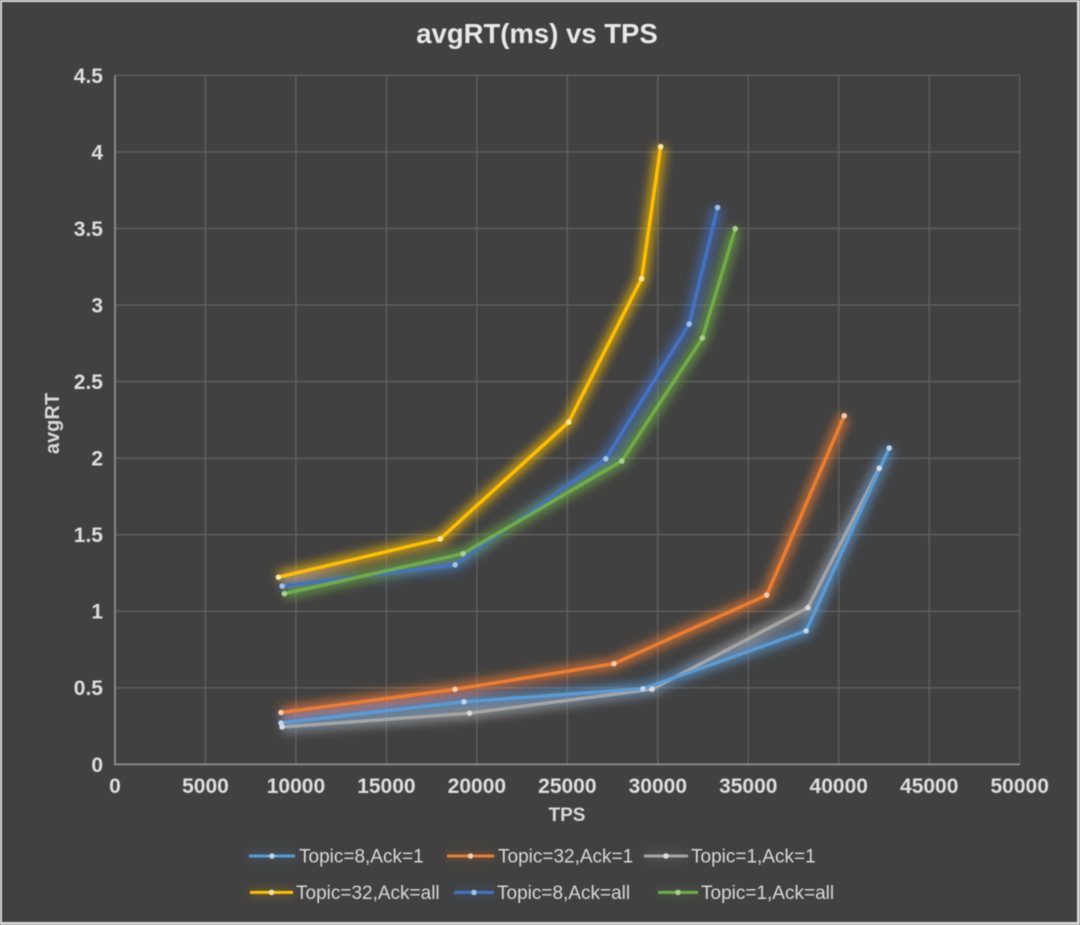  I want to click on svg-text: 2, so click(97, 459).